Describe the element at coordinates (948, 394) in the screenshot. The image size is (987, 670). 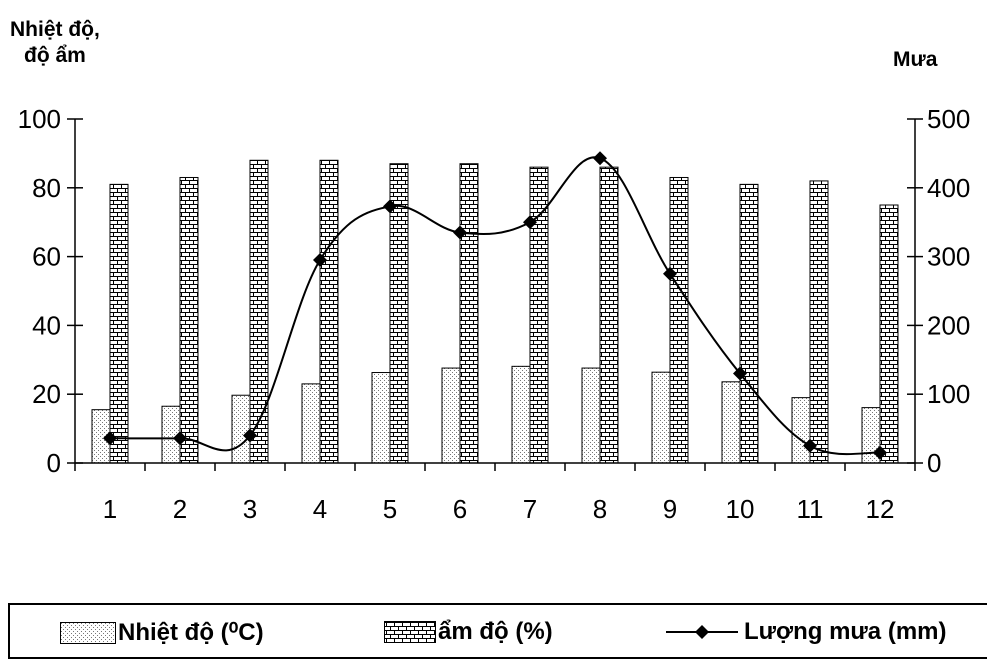
I see `y-right-tick-label-100: 100` at that location.